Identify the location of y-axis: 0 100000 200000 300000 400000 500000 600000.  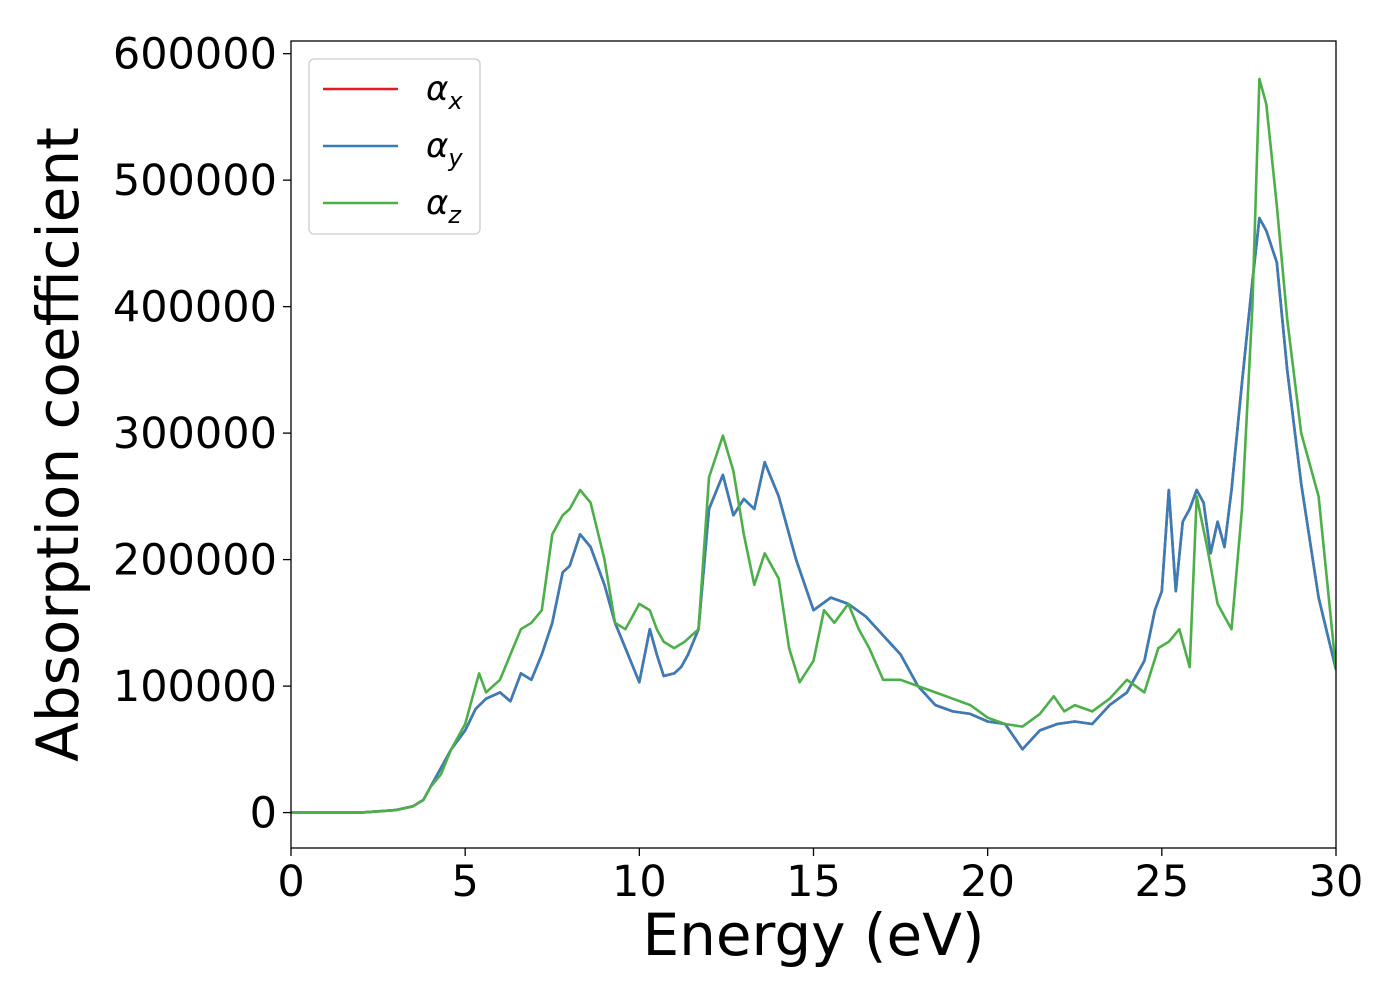
(202, 434).